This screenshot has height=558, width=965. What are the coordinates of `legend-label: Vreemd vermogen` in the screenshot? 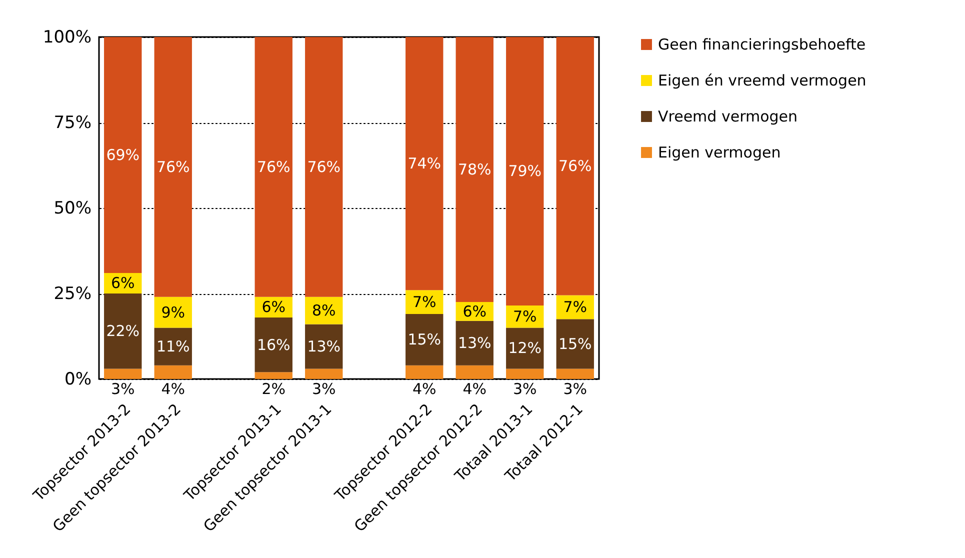 It's located at (728, 117).